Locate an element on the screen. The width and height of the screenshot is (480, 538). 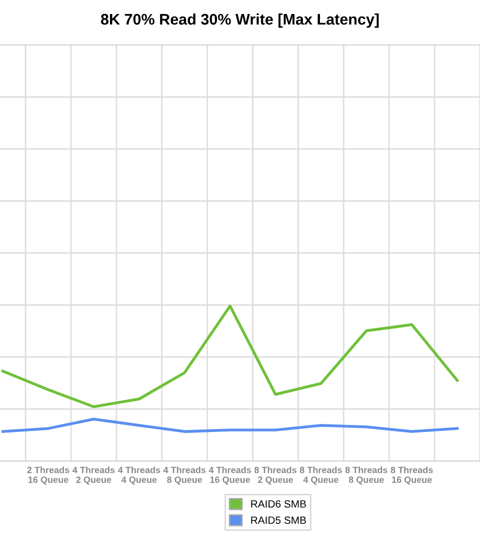
x-tick-label: 8 Threads 8 Queue is located at coordinates (366, 475).